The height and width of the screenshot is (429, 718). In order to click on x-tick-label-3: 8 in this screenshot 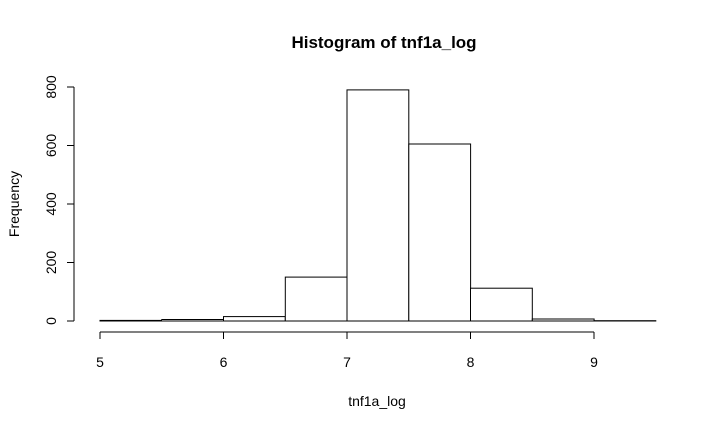, I will do `click(471, 362)`.